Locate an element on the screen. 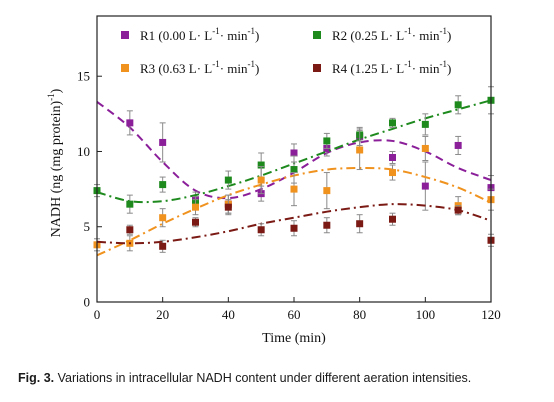 The image size is (554, 402). legend-entry-2: R2 (0.25 L· L-1· min-1) is located at coordinates (382, 34).